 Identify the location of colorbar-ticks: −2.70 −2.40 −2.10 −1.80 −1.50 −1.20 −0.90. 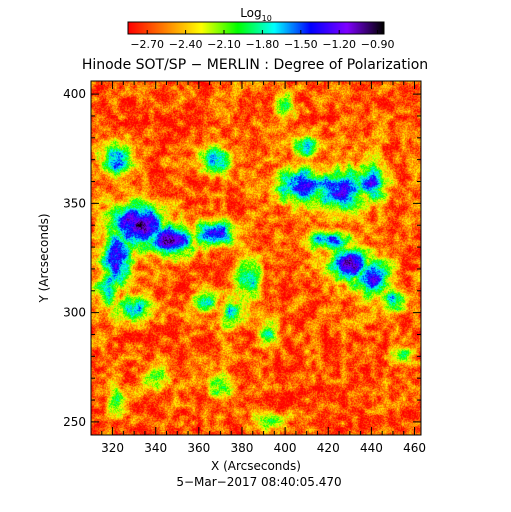
(262, 40).